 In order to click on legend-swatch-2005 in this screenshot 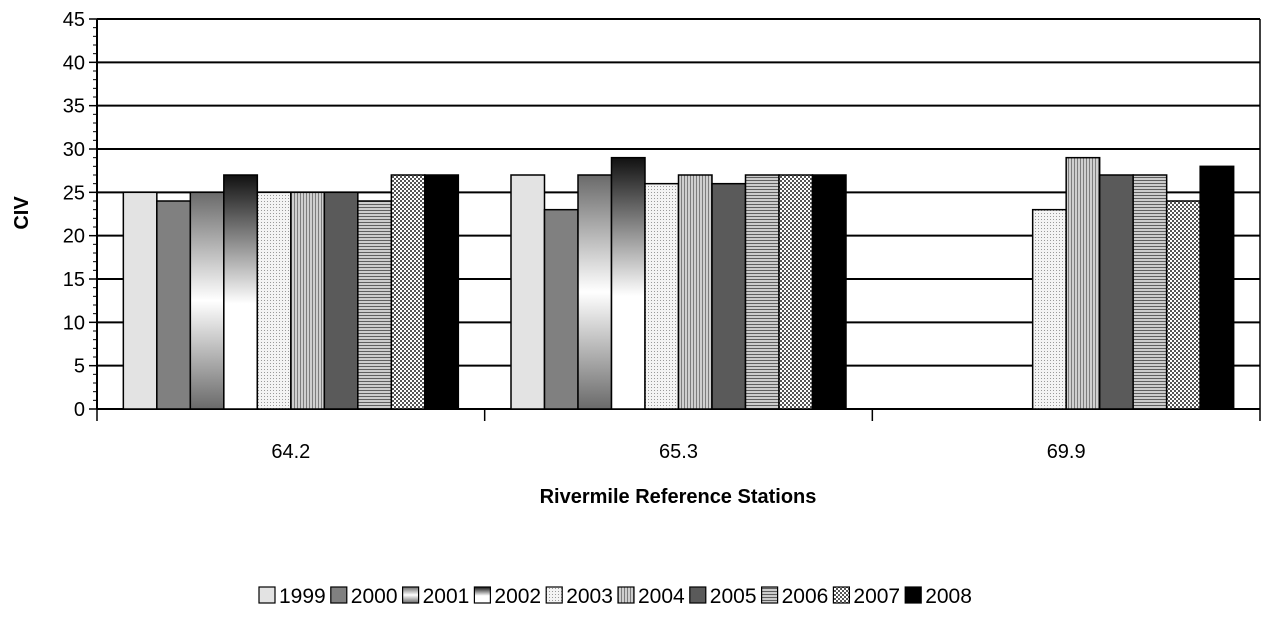, I will do `click(698, 595)`.